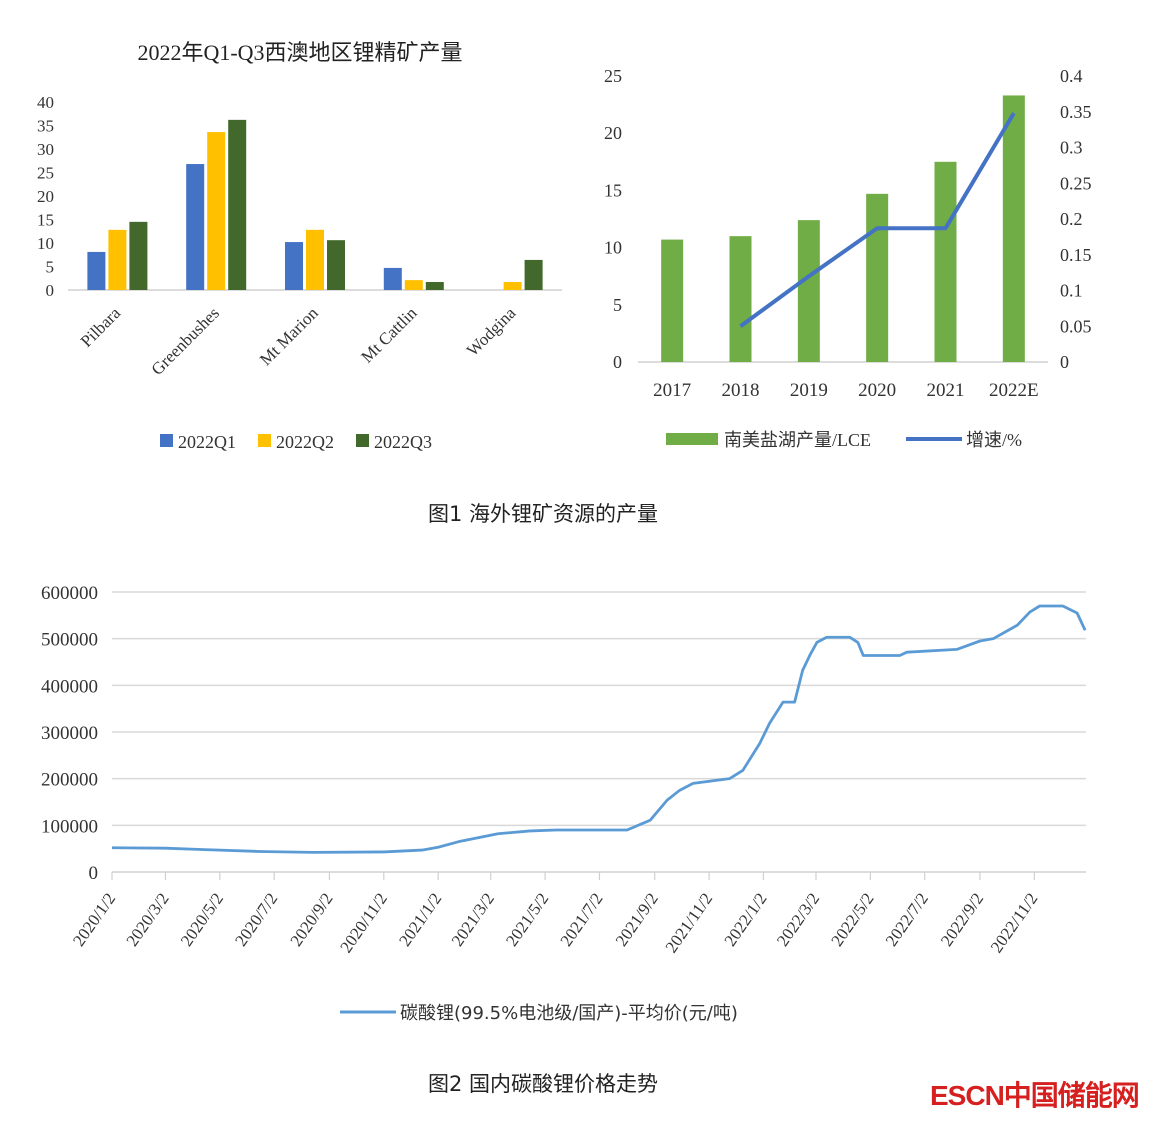 The width and height of the screenshot is (1164, 1126). I want to click on x-tick-label: Mt Marion, so click(289, 336).